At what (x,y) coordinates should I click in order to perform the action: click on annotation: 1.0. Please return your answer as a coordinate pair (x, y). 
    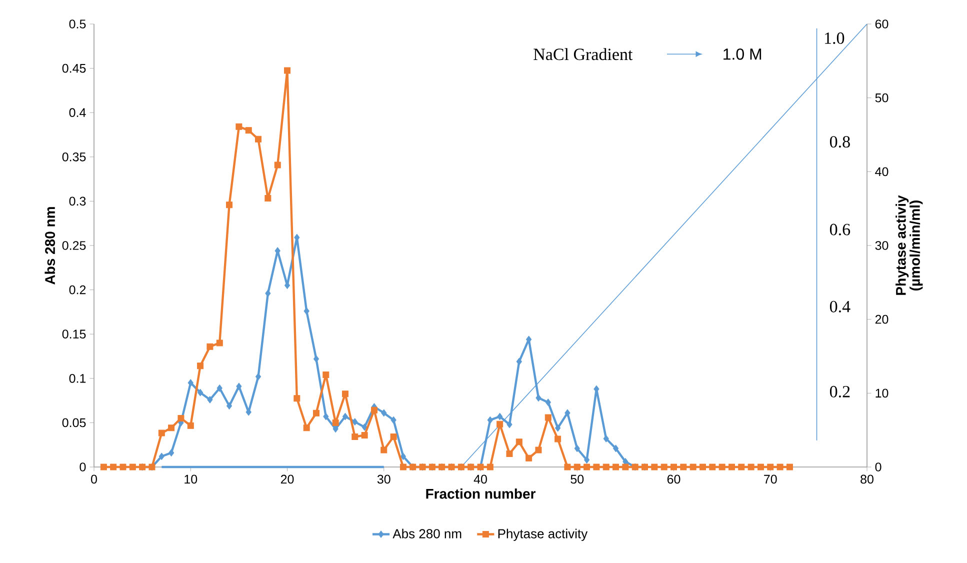
    Looking at the image, I should click on (834, 38).